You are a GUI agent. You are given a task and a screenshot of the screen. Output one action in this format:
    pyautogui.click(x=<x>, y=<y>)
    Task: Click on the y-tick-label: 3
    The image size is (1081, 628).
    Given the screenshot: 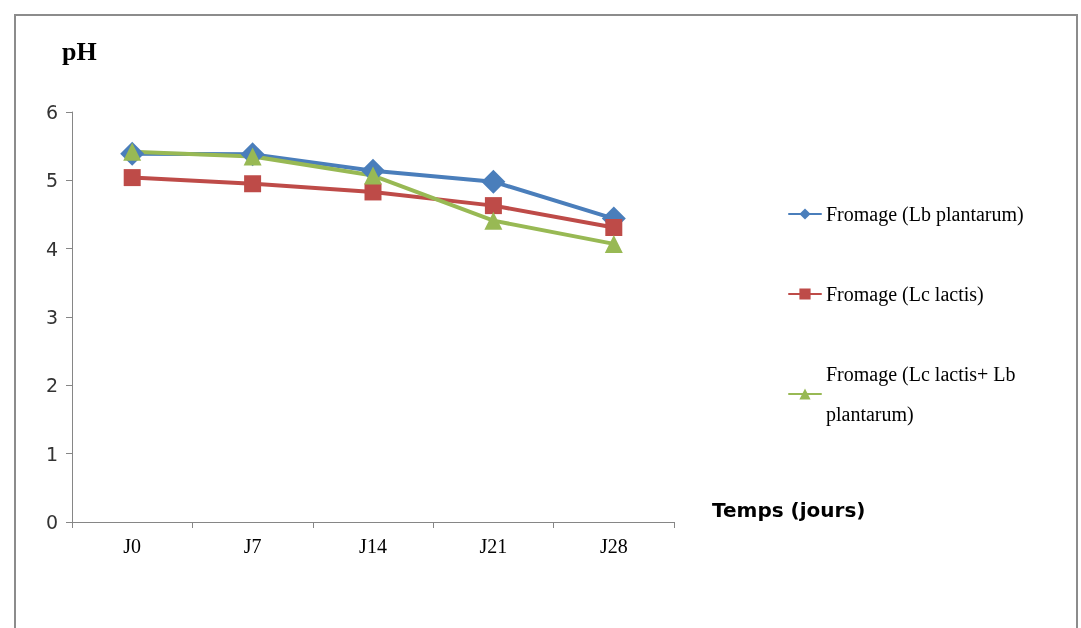 What is the action you would take?
    pyautogui.click(x=51, y=317)
    